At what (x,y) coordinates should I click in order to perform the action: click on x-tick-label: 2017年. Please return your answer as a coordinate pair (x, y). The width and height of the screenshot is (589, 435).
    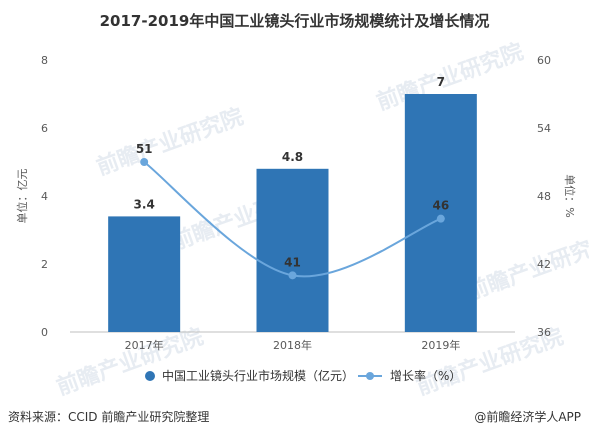
    Looking at the image, I should click on (144, 345).